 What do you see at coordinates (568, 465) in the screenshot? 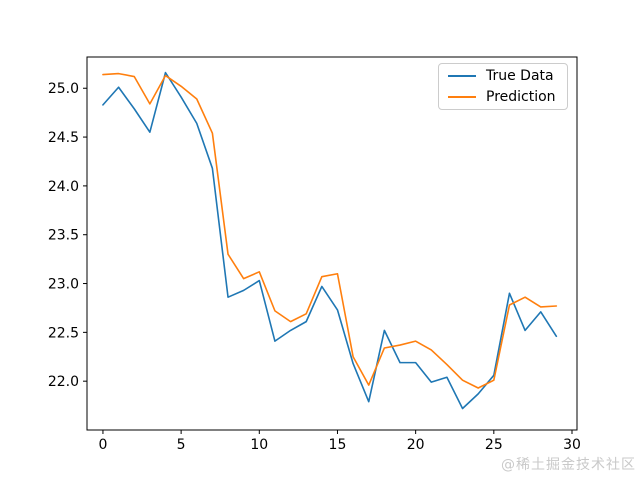
I see `watermark: @稀土掘金技术社区` at bounding box center [568, 465].